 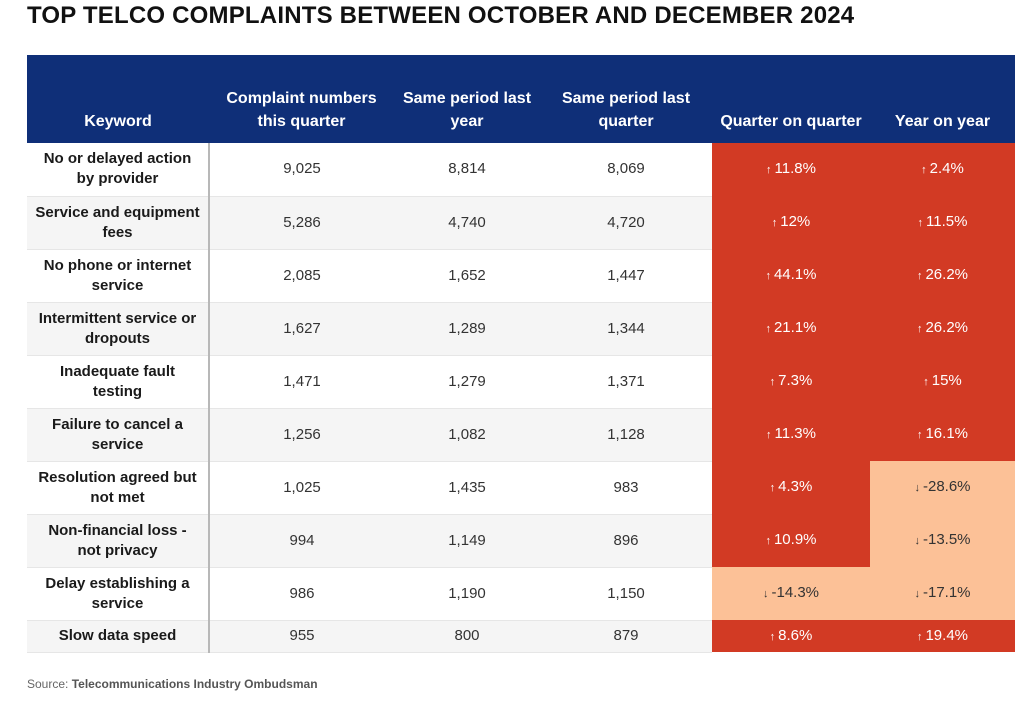 I want to click on column-header-last-quarter: Same period last quarter, so click(x=626, y=99).